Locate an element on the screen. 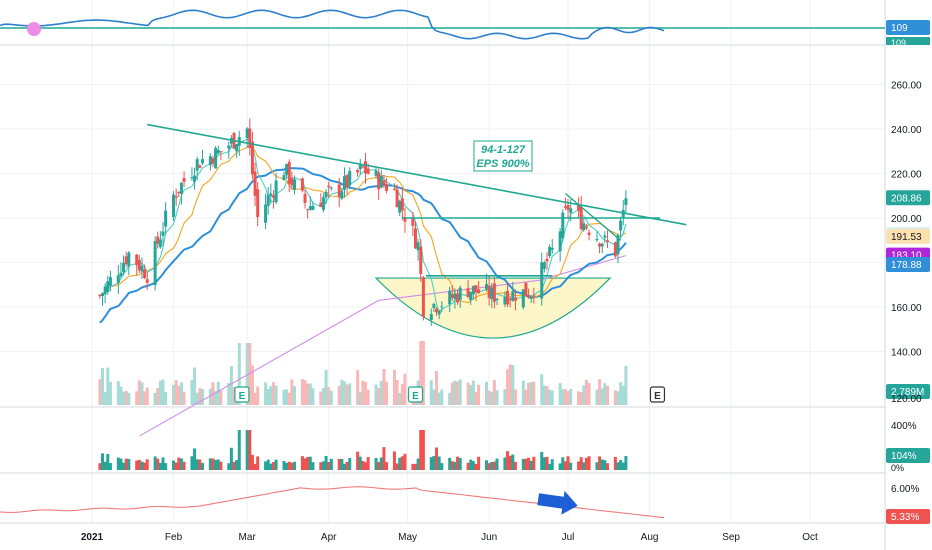 Image resolution: width=932 pixels, height=550 pixels. time-tick-label: Aug is located at coordinates (650, 537).